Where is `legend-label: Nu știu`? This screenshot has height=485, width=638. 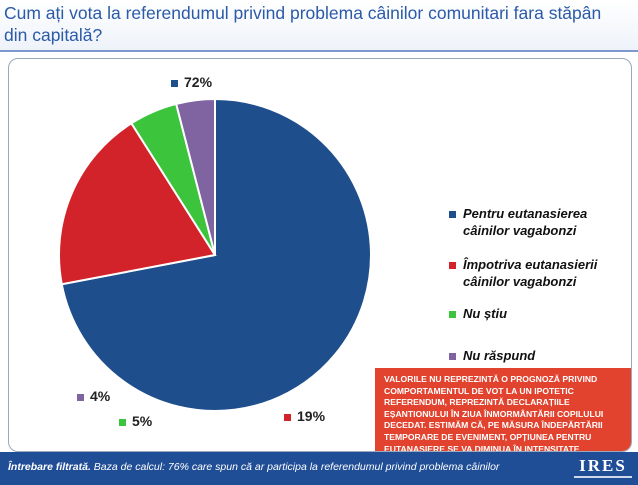 legend-label: Nu știu is located at coordinates (485, 313).